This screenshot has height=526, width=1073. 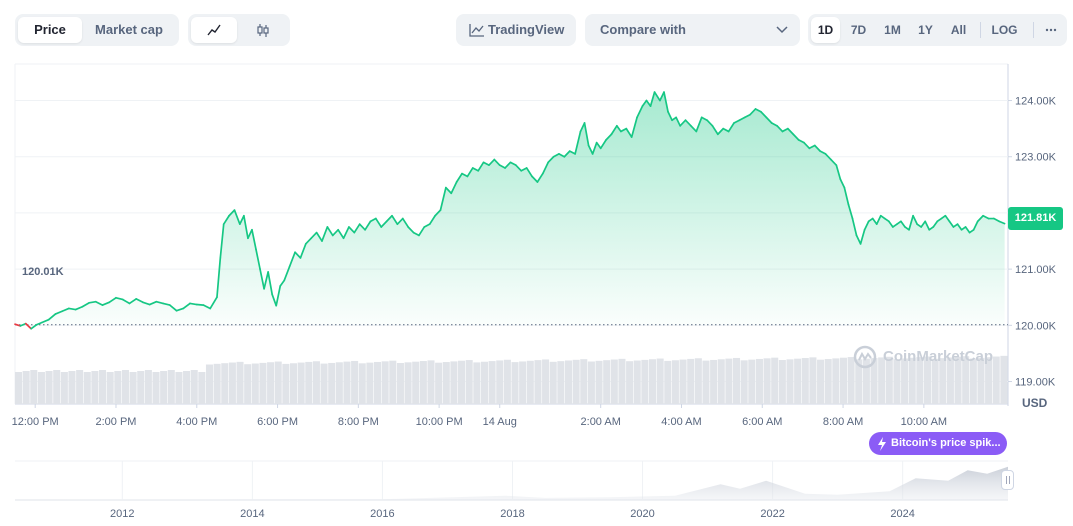 I want to click on x-tick-label: 8:00 AM, so click(x=843, y=422).